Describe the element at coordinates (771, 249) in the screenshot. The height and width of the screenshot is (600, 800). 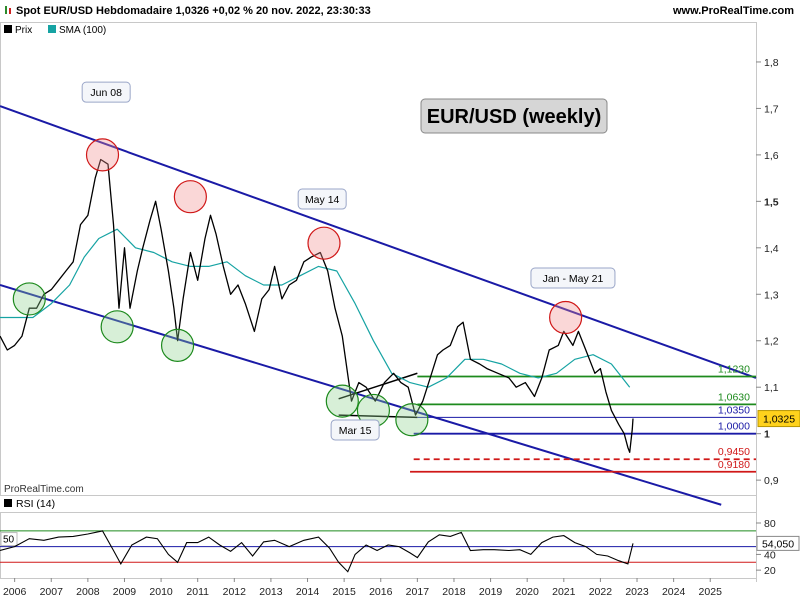
I see `y-tick-label: 1,4` at that location.